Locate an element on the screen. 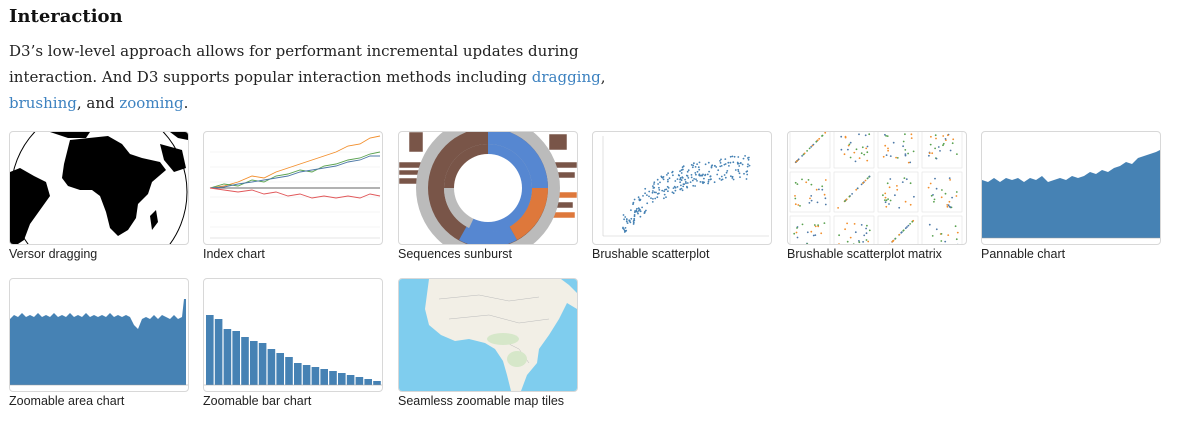 This screenshot has height=422, width=1183. zoomable-bar-chart-graphic is located at coordinates (293, 350).